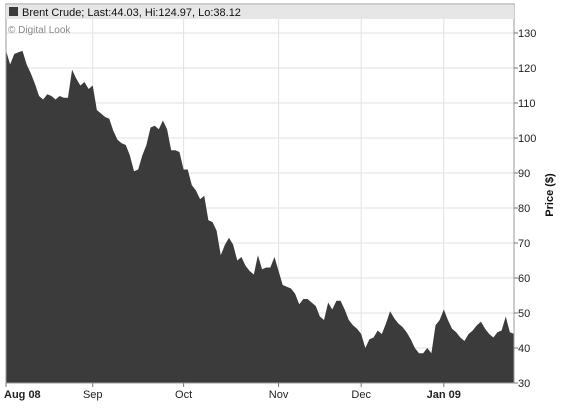 Image resolution: width=561 pixels, height=409 pixels. I want to click on legend-swatch, so click(13, 11).